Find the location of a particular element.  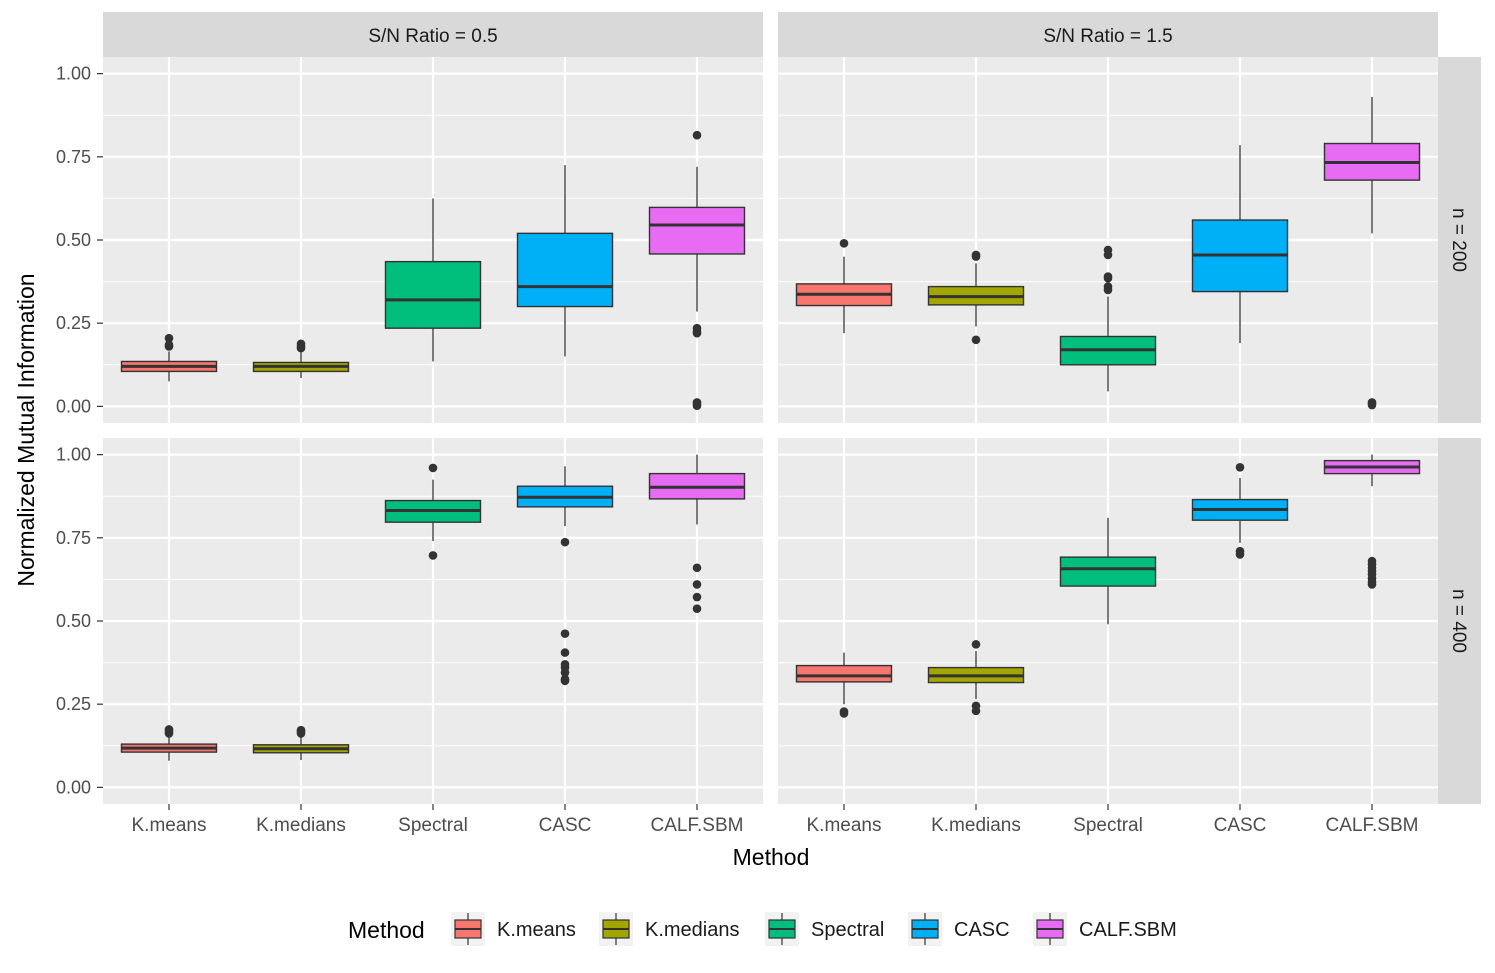

legend-title: Method is located at coordinates (386, 930).